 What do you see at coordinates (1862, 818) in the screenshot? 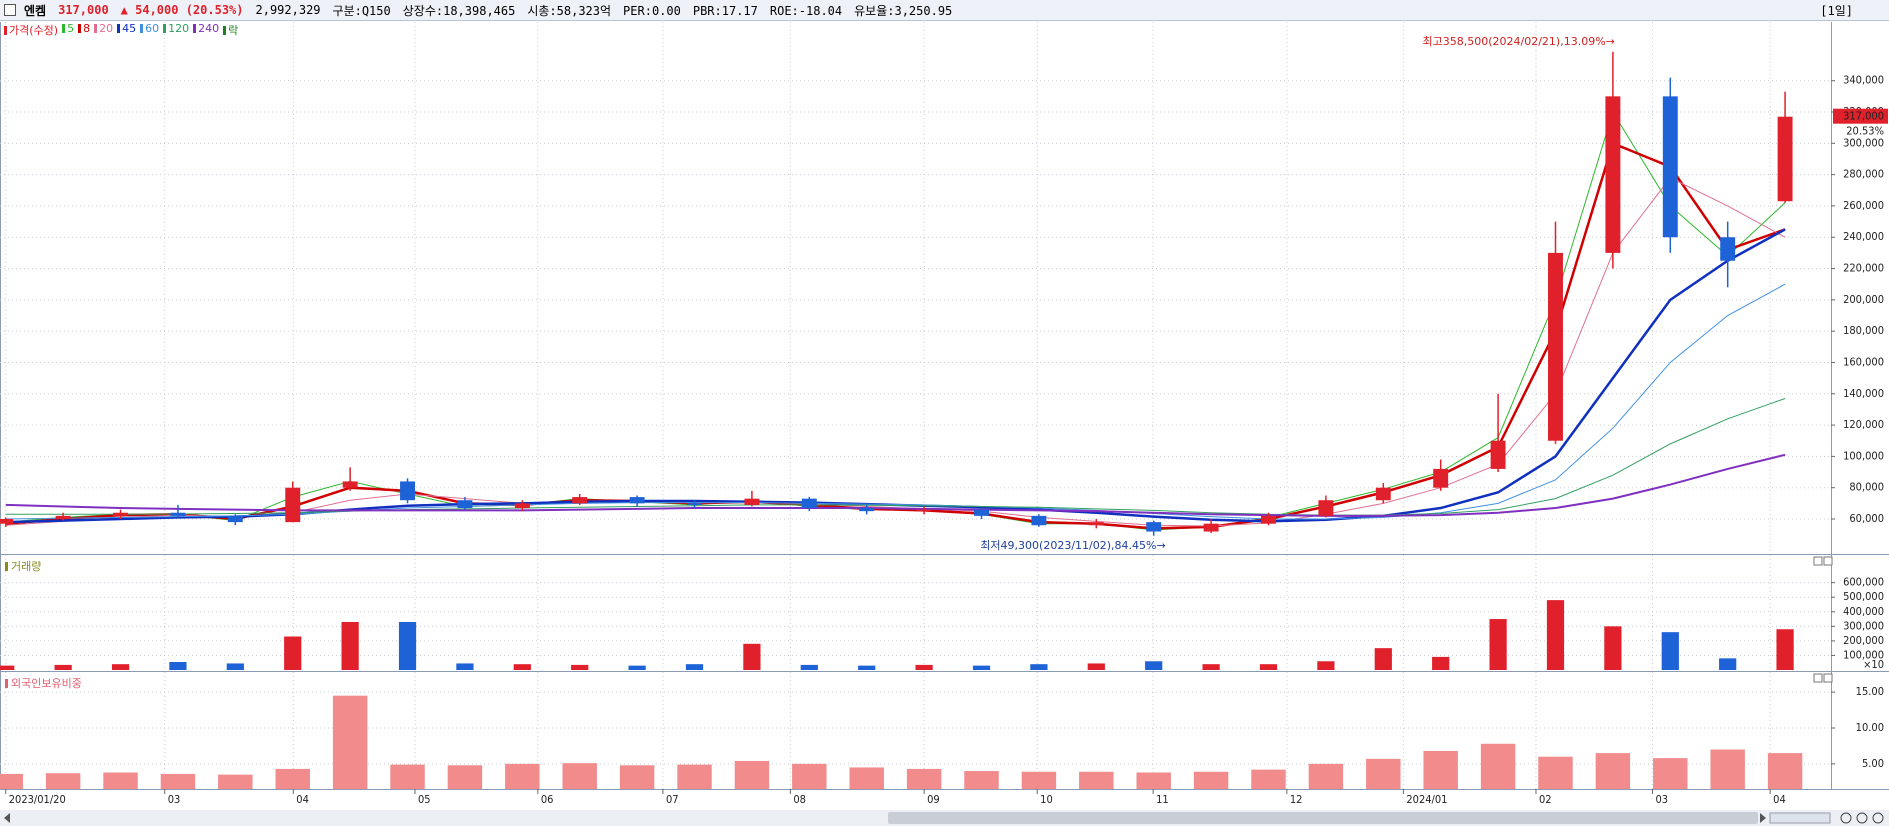
I see `zoom-in` at bounding box center [1862, 818].